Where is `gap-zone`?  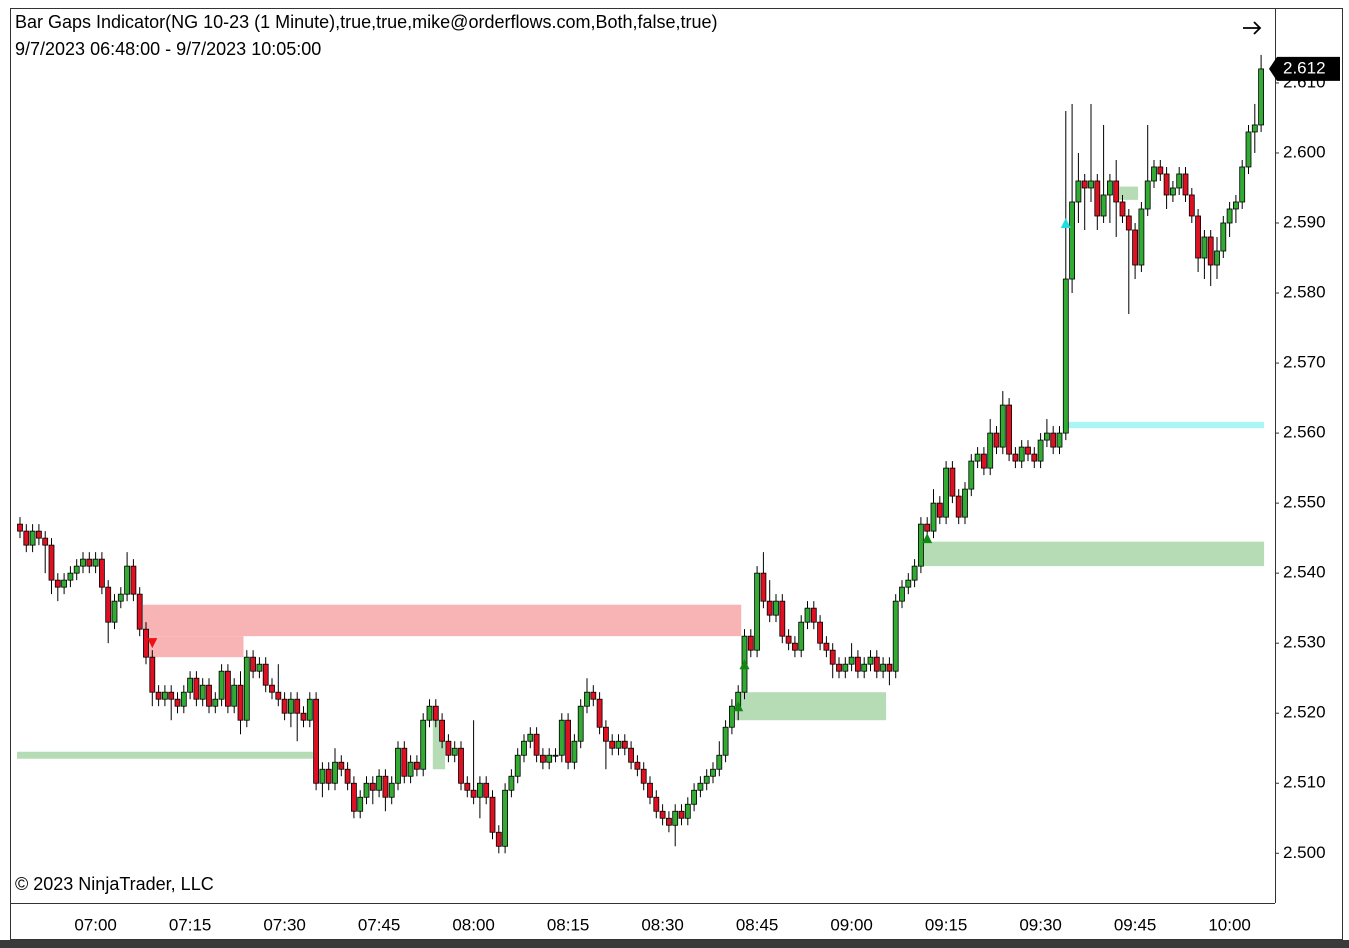
gap-zone is located at coordinates (193, 647).